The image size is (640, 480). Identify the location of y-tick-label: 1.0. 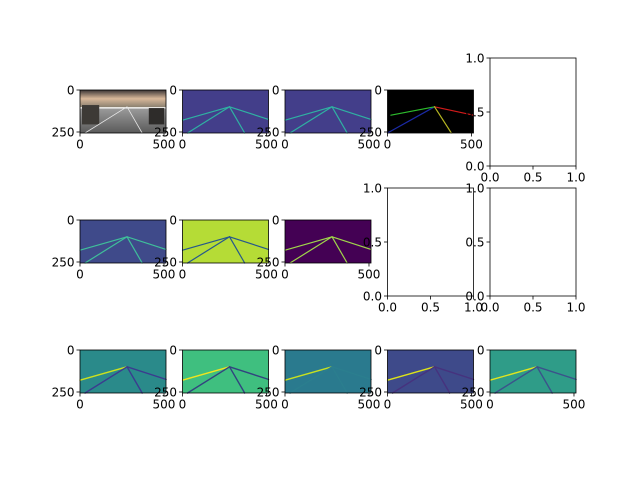
(474, 59).